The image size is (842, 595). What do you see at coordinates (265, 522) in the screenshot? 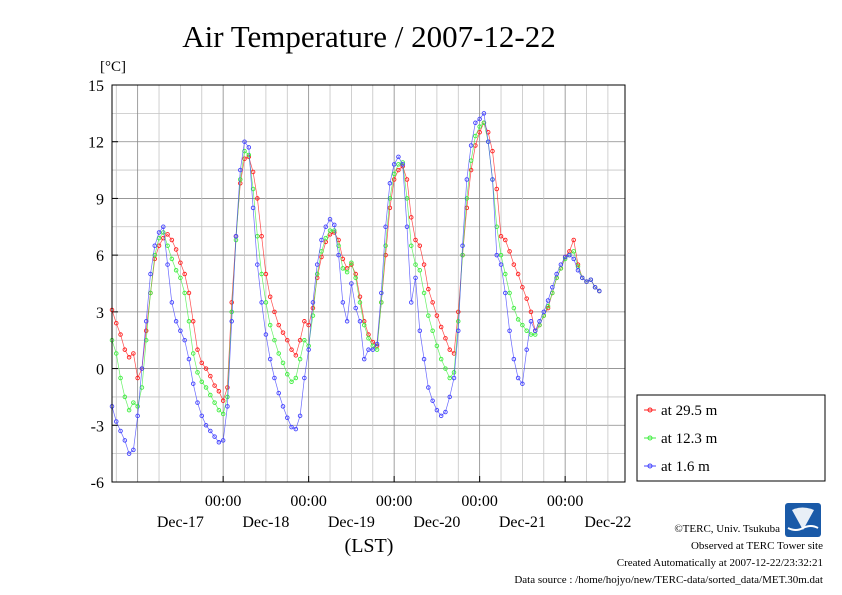
I see `x-tick-date: Dec-18` at bounding box center [265, 522].